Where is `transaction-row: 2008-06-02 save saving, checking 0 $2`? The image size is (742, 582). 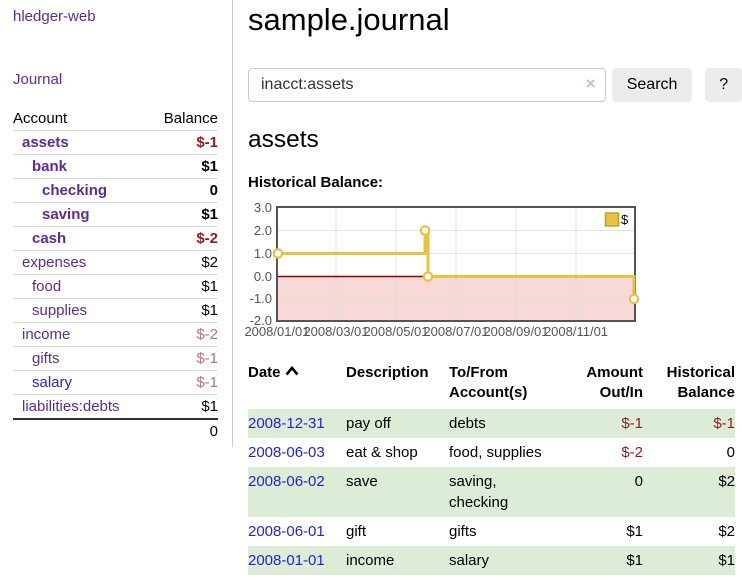
transaction-row: 2008-06-02 save saving, checking 0 $2 is located at coordinates (491, 492).